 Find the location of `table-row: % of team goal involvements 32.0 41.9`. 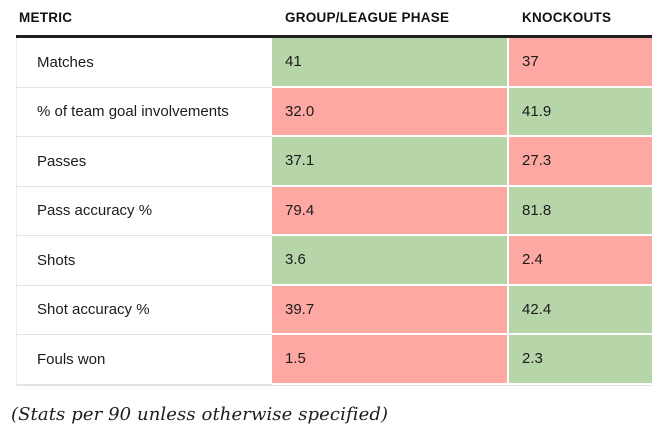

table-row: % of team goal involvements 32.0 41.9 is located at coordinates (334, 112).